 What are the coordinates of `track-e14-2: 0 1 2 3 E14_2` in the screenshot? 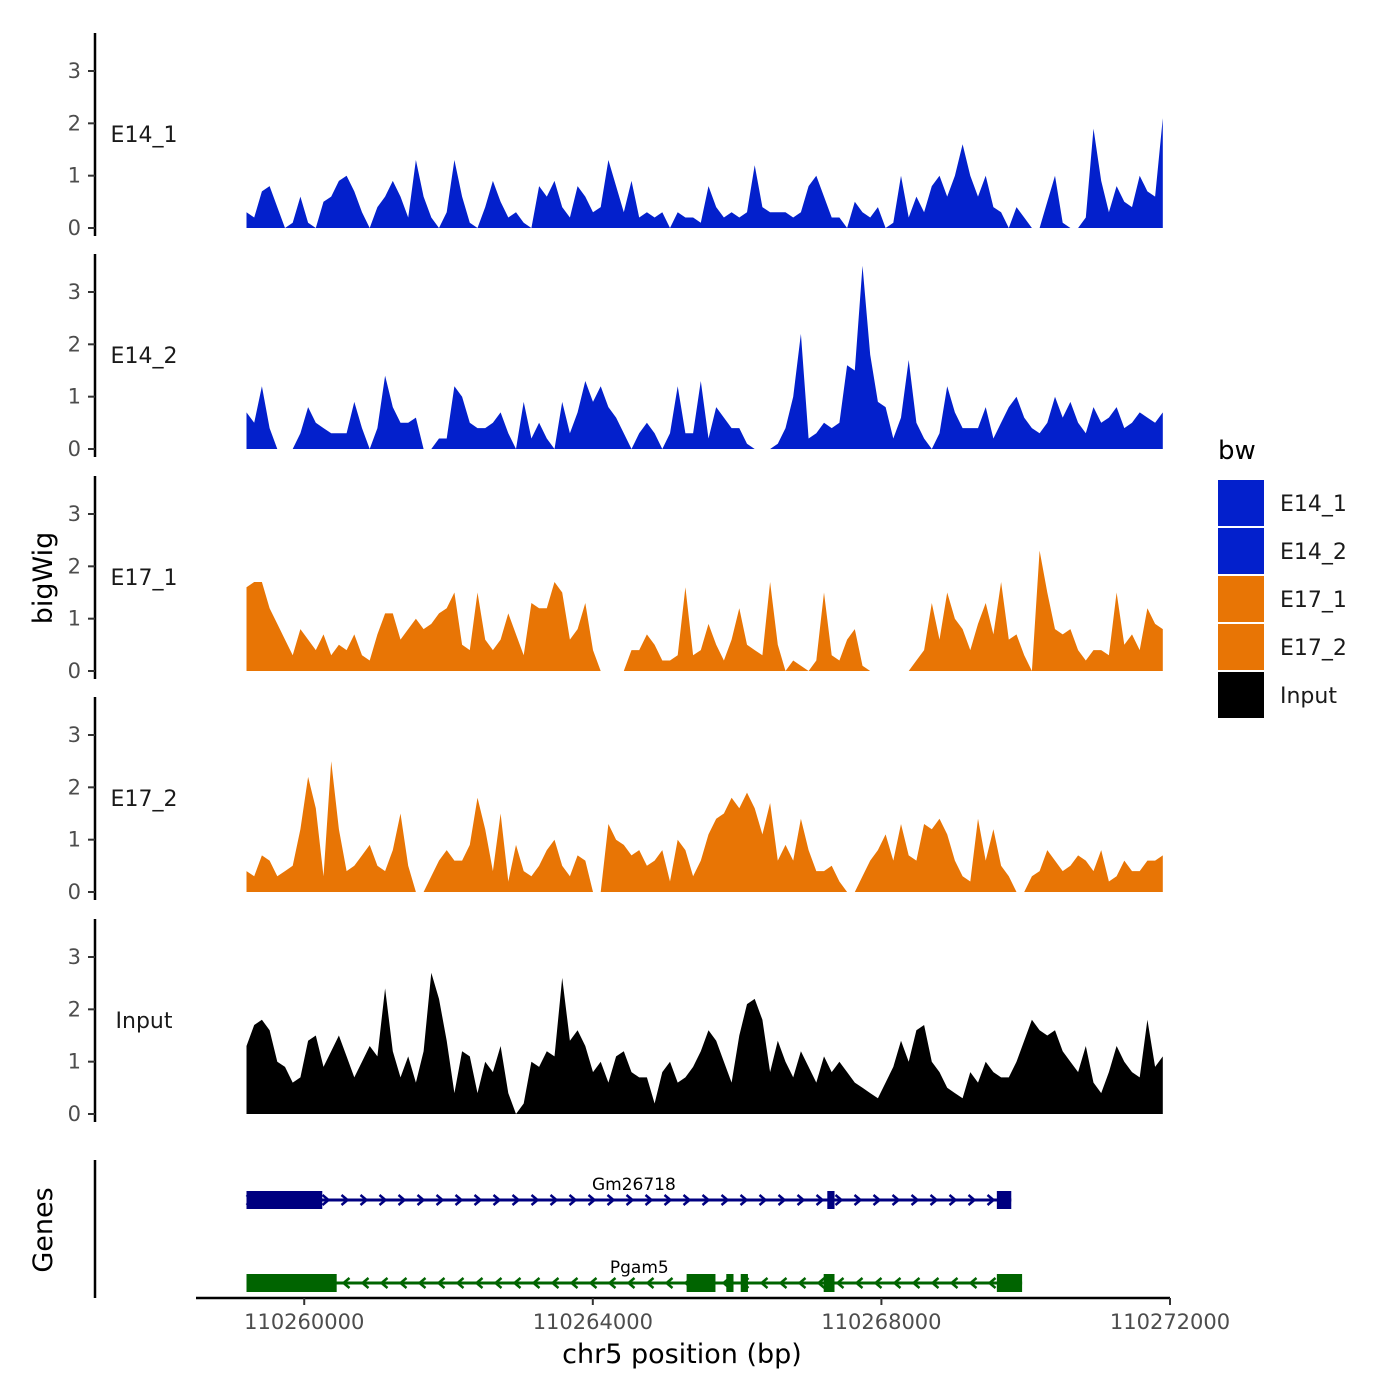 It's located at (615, 357).